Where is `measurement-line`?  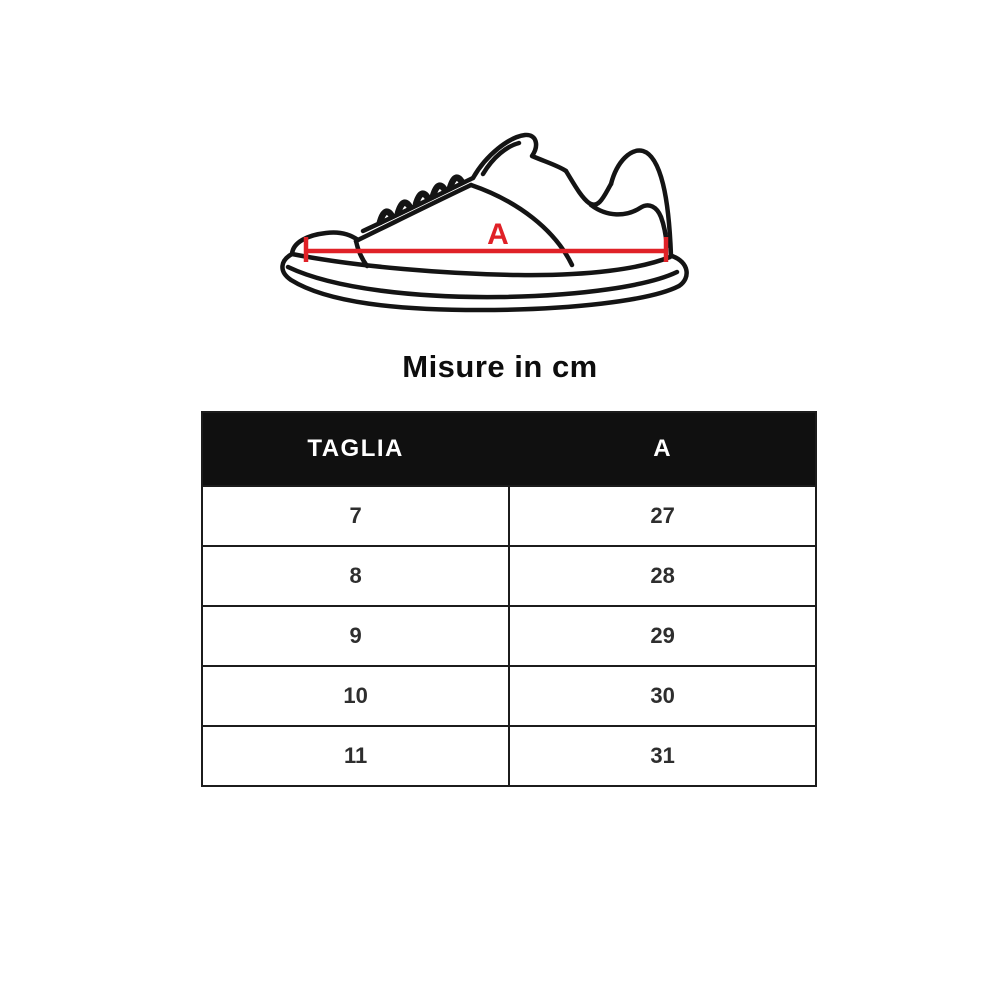
measurement-line is located at coordinates (486, 249).